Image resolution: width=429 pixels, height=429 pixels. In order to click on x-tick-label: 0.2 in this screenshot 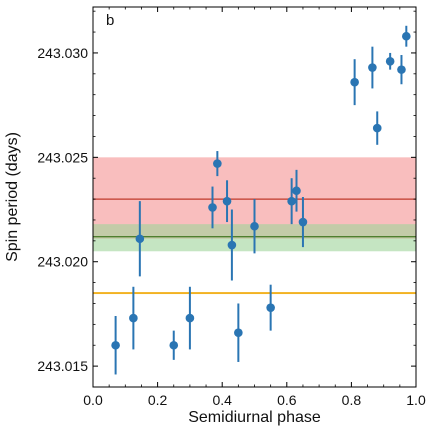, I will do `click(158, 400)`.